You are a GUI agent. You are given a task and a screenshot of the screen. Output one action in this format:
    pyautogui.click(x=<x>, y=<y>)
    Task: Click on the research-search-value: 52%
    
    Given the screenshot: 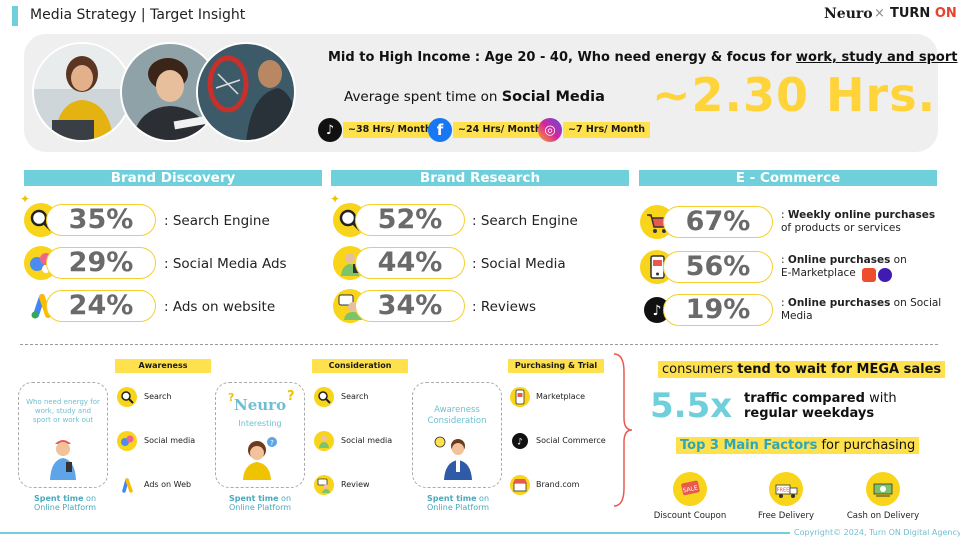 What is the action you would take?
    pyautogui.click(x=410, y=219)
    